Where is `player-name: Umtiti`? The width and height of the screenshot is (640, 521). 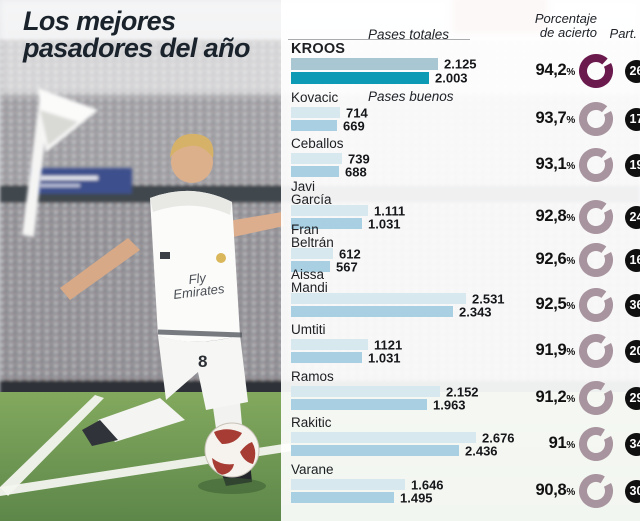
player-name: Umtiti is located at coordinates (308, 329).